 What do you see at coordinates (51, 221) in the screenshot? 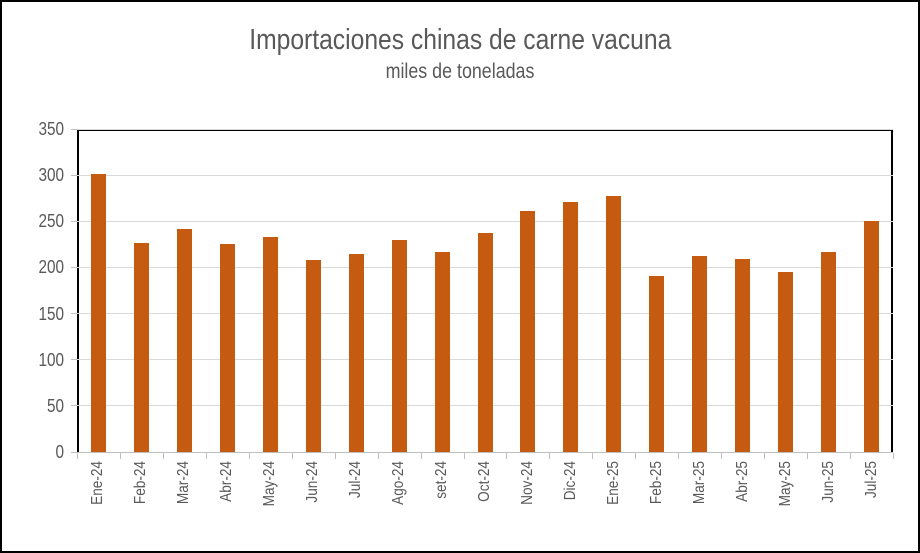
I see `y-axis-tick-label: 250` at bounding box center [51, 221].